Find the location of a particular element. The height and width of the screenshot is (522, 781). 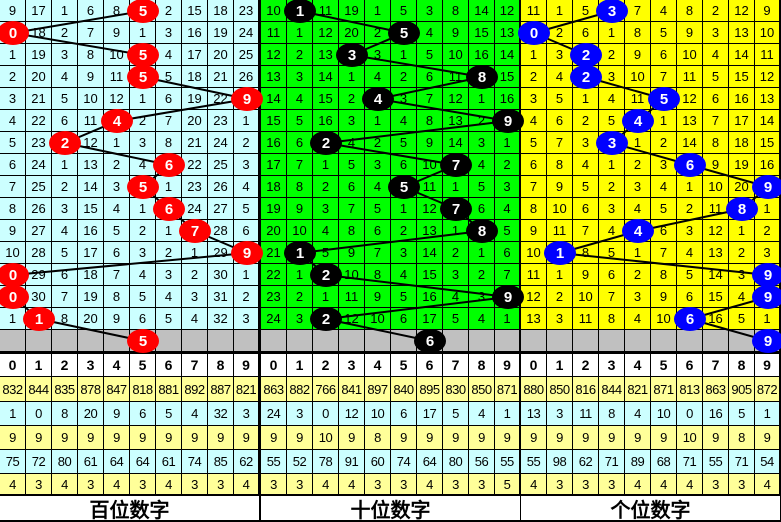

hundreds-stat-cell: 64 is located at coordinates (143, 462).